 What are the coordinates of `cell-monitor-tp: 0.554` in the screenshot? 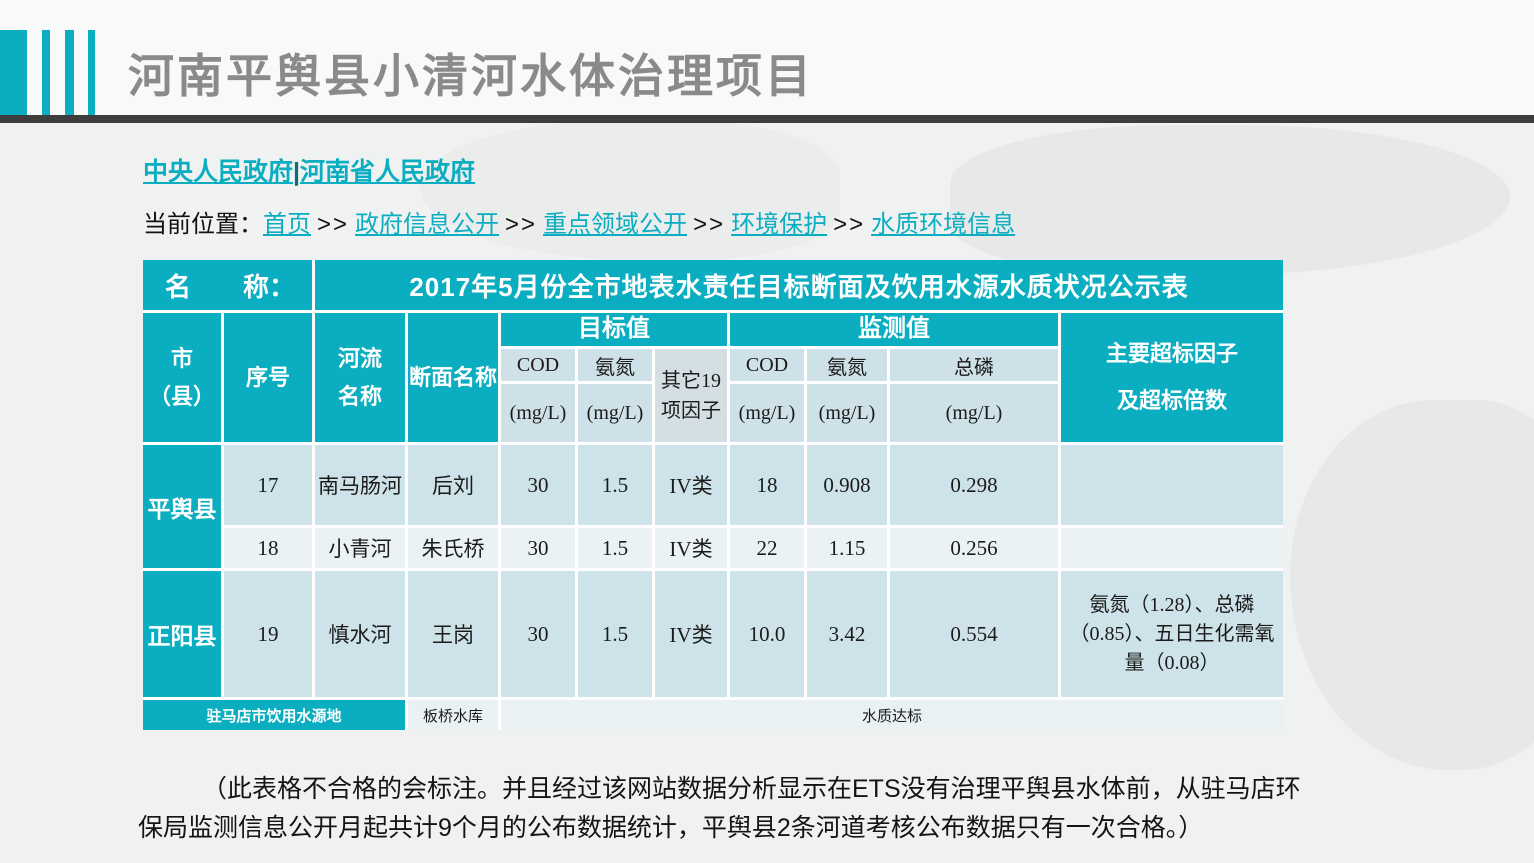 It's located at (974, 634).